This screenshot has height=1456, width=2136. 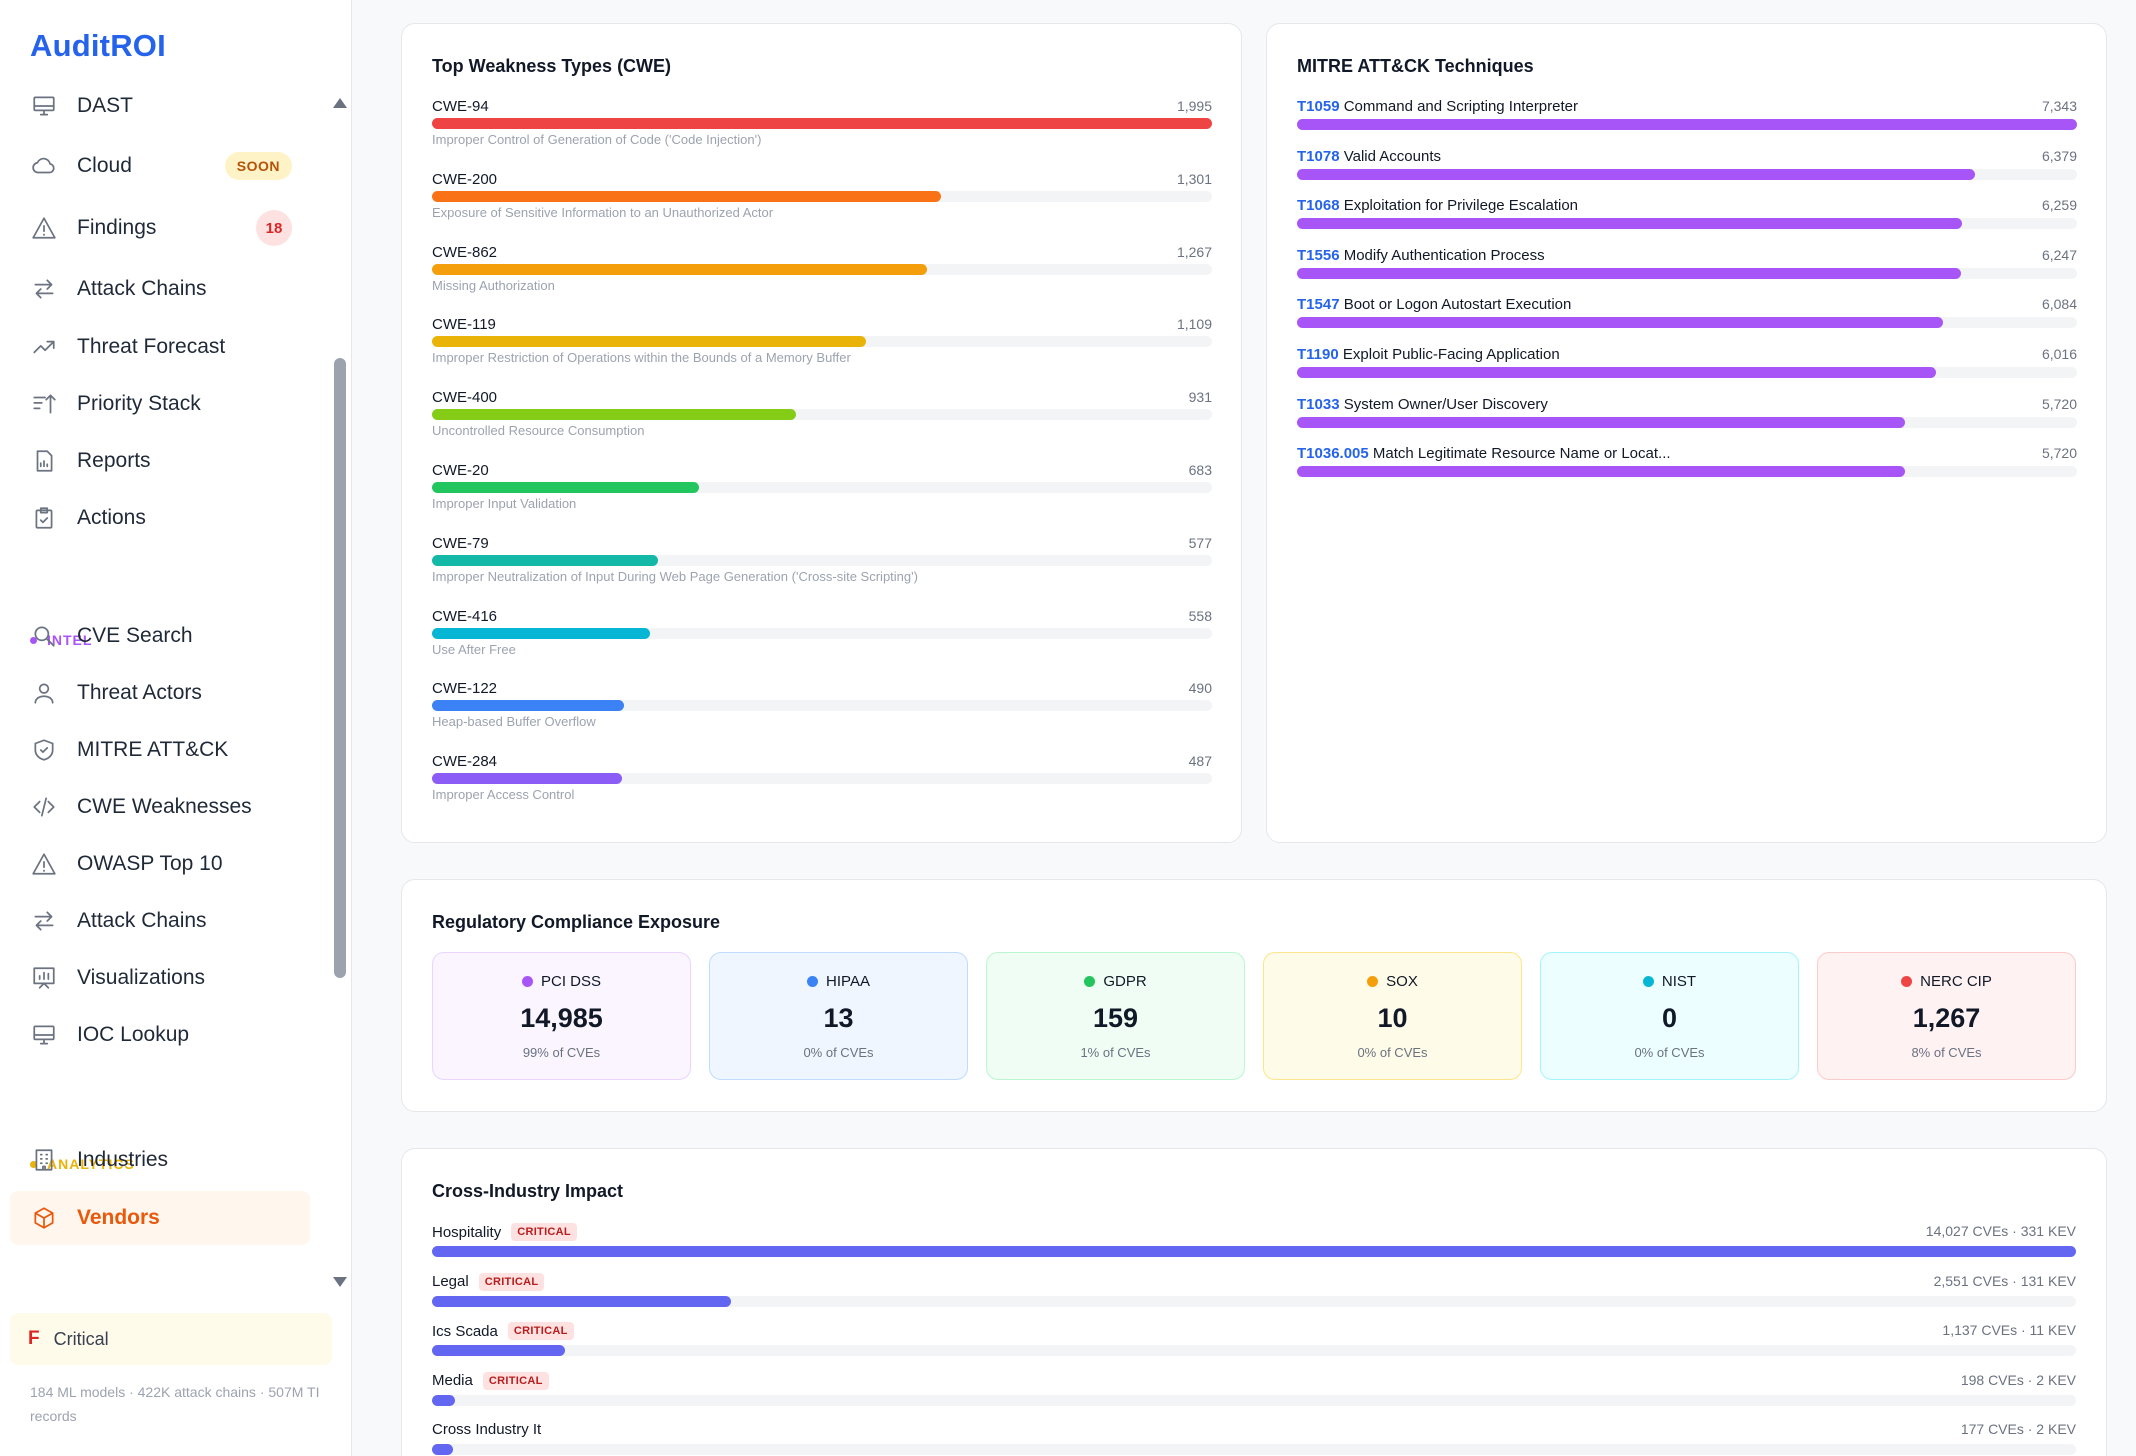 What do you see at coordinates (1318, 206) in the screenshot?
I see `mitre-technique-id: T1068` at bounding box center [1318, 206].